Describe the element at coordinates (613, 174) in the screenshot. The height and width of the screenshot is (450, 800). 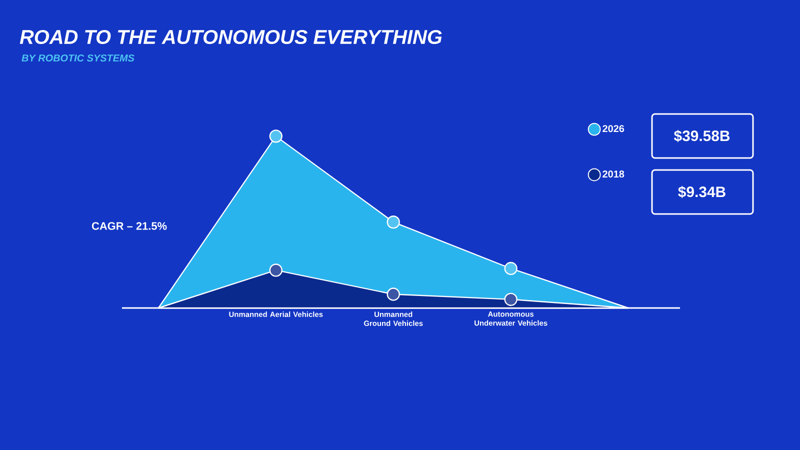
I see `legend-label: 2018` at that location.